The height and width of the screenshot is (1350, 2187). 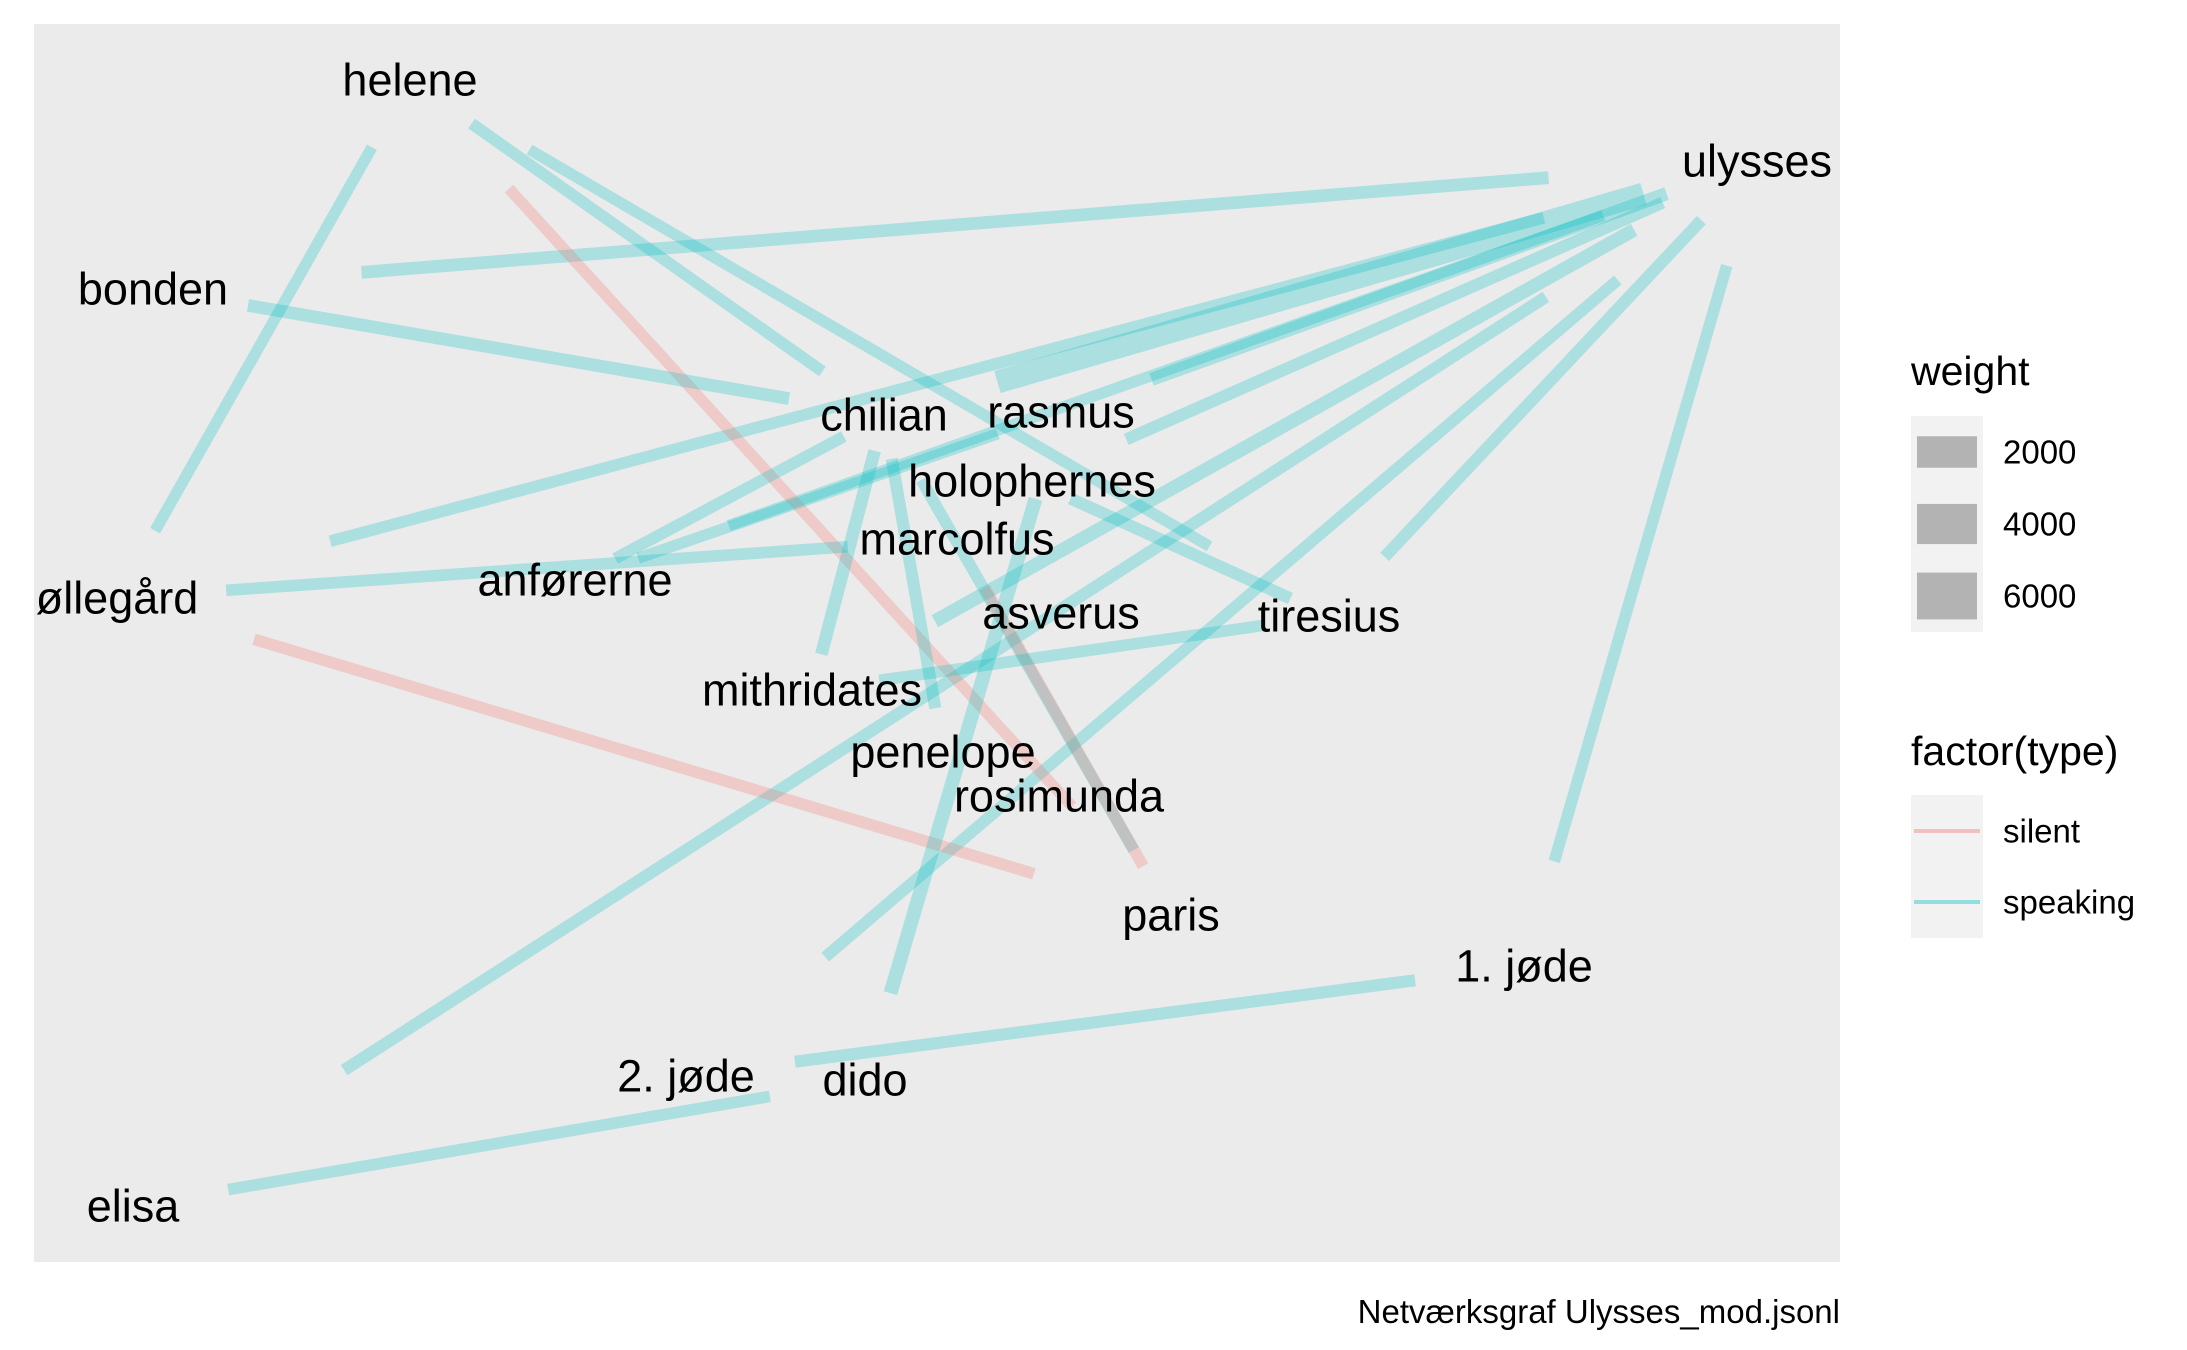 I want to click on legend-type-title: factor(type), so click(x=2014, y=751).